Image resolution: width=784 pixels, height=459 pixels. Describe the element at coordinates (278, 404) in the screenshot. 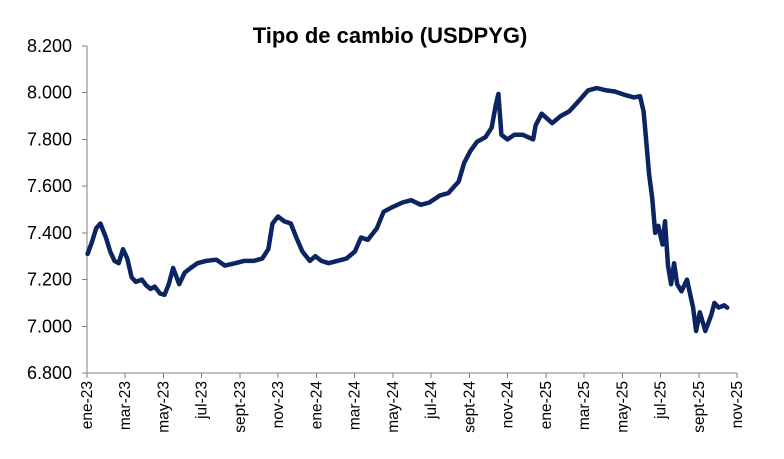

I see `x-tick-label: nov-23` at that location.